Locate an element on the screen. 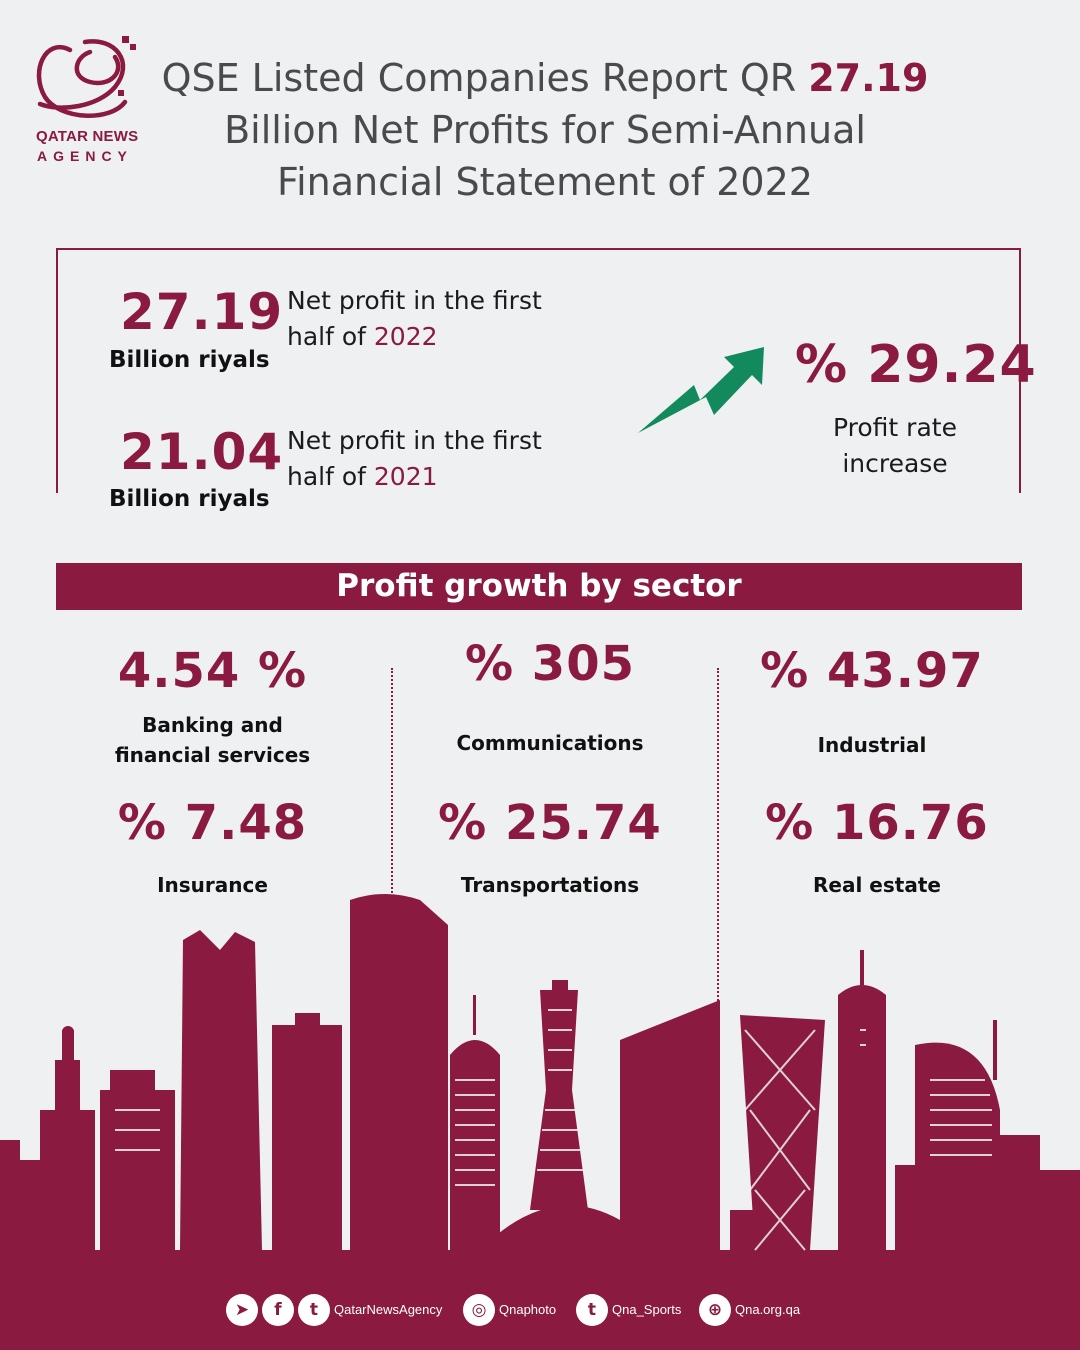  sector-banking-value: 4.54 % is located at coordinates (212, 671).